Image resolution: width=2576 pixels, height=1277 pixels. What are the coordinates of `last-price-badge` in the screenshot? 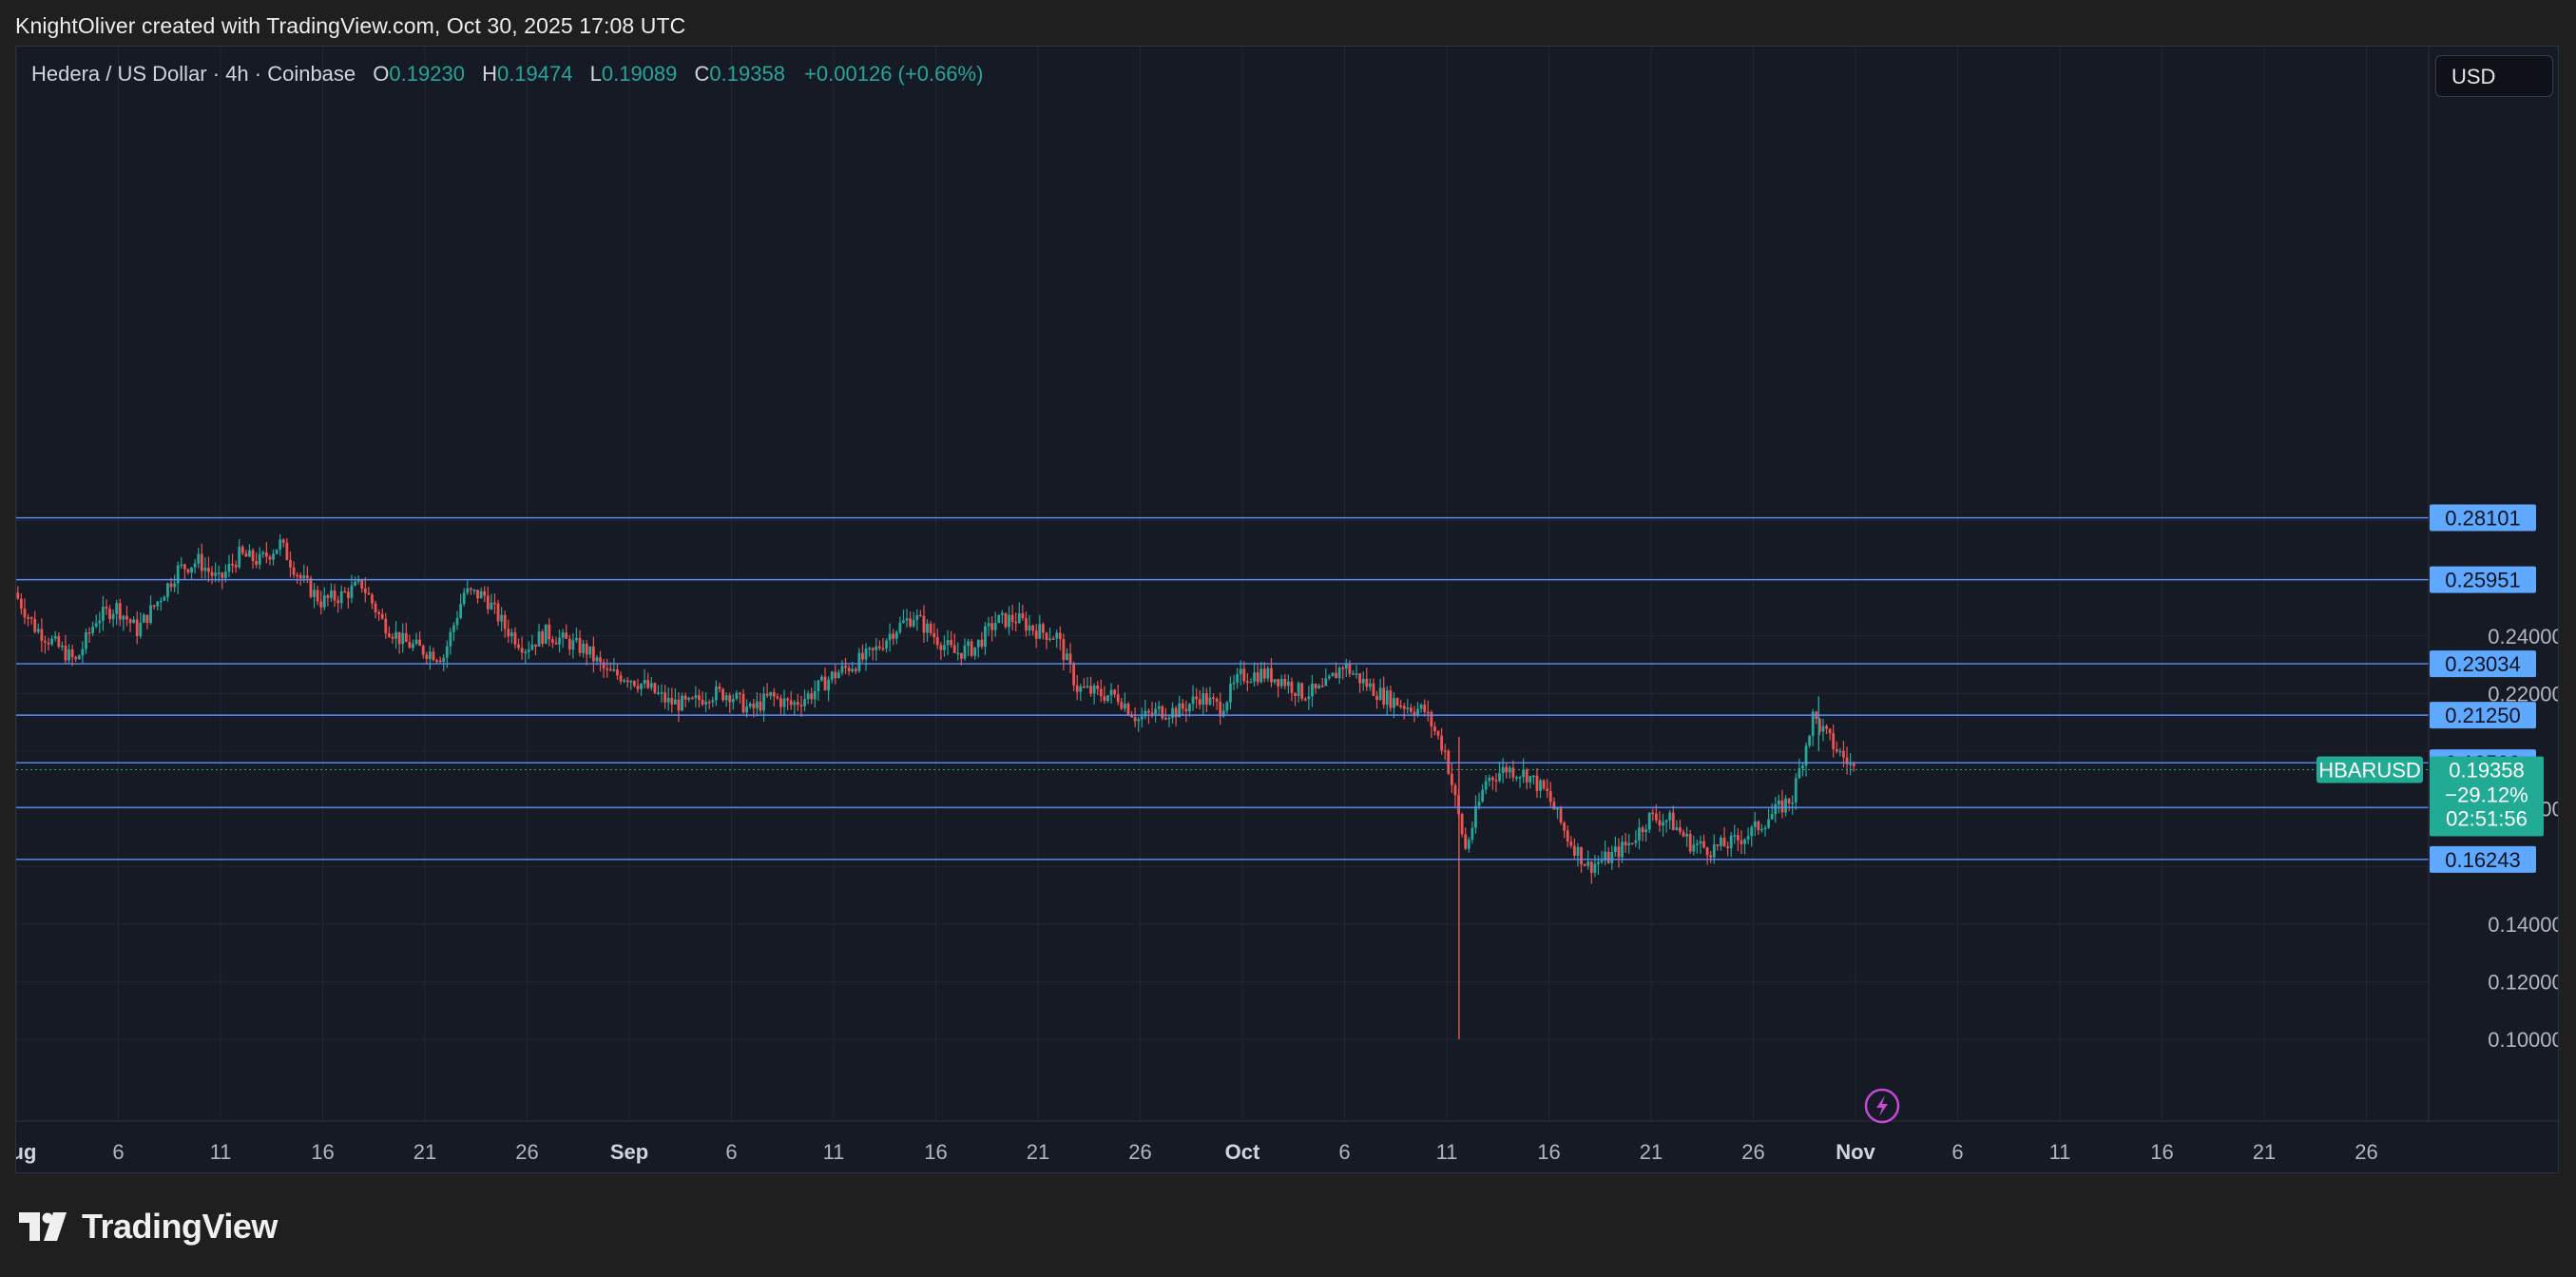 It's located at (2487, 796).